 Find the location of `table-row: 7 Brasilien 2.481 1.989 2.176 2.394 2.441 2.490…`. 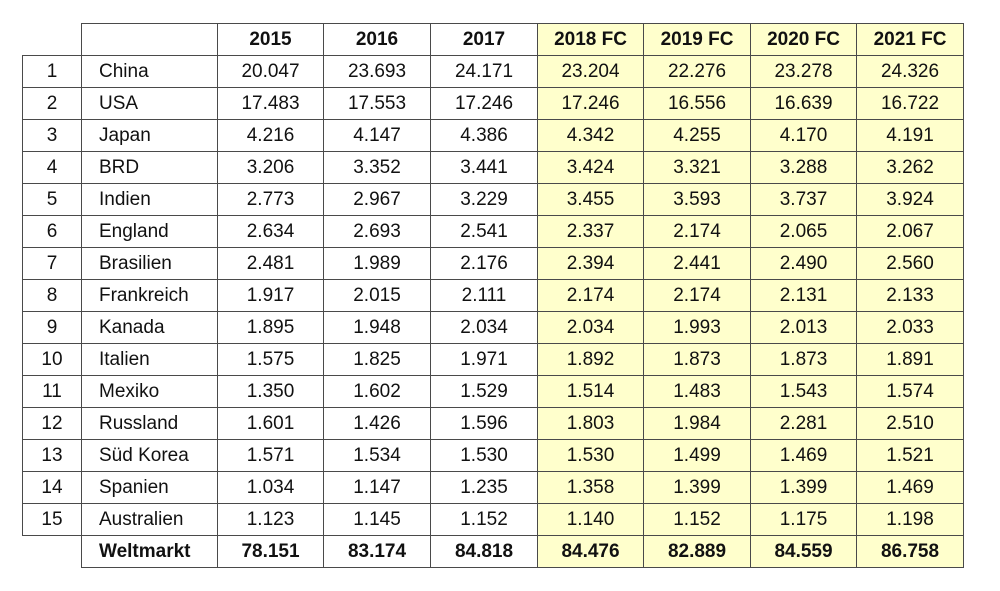

table-row: 7 Brasilien 2.481 1.989 2.176 2.394 2.441 2.490… is located at coordinates (493, 263).